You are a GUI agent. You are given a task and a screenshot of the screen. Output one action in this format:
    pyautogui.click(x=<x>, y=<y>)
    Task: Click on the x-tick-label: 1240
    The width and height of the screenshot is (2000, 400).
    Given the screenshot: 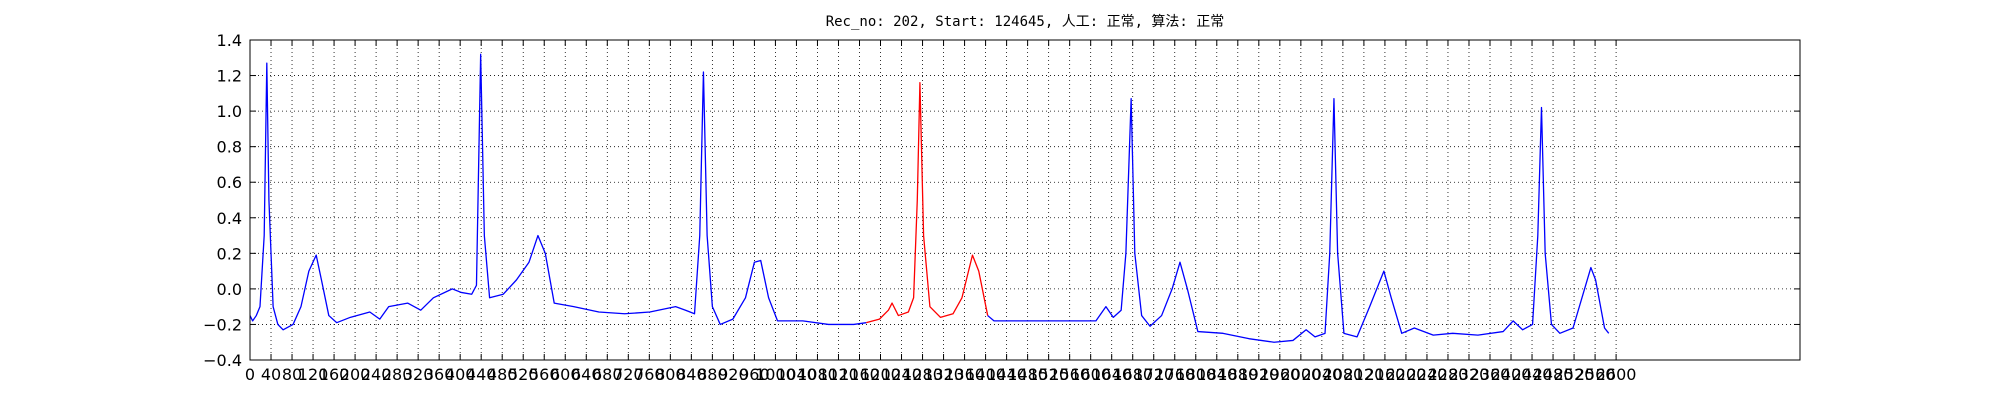 What is the action you would take?
    pyautogui.click(x=901, y=374)
    